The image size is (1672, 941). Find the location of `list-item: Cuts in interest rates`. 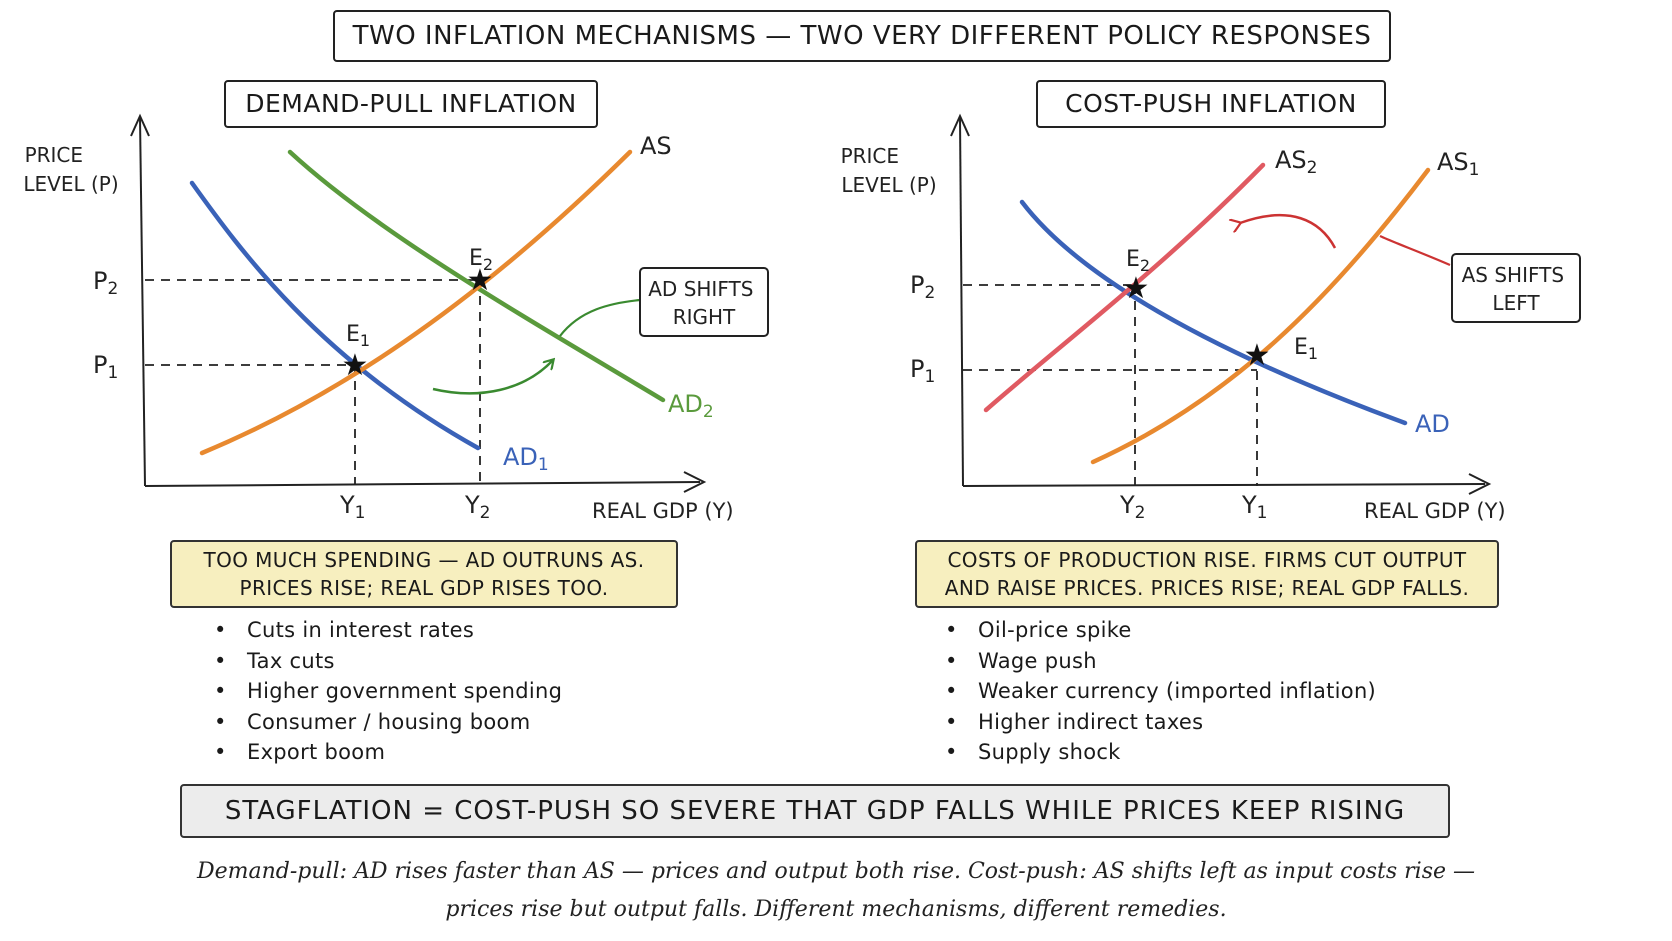

list-item: Cuts in interest rates is located at coordinates (388, 630).